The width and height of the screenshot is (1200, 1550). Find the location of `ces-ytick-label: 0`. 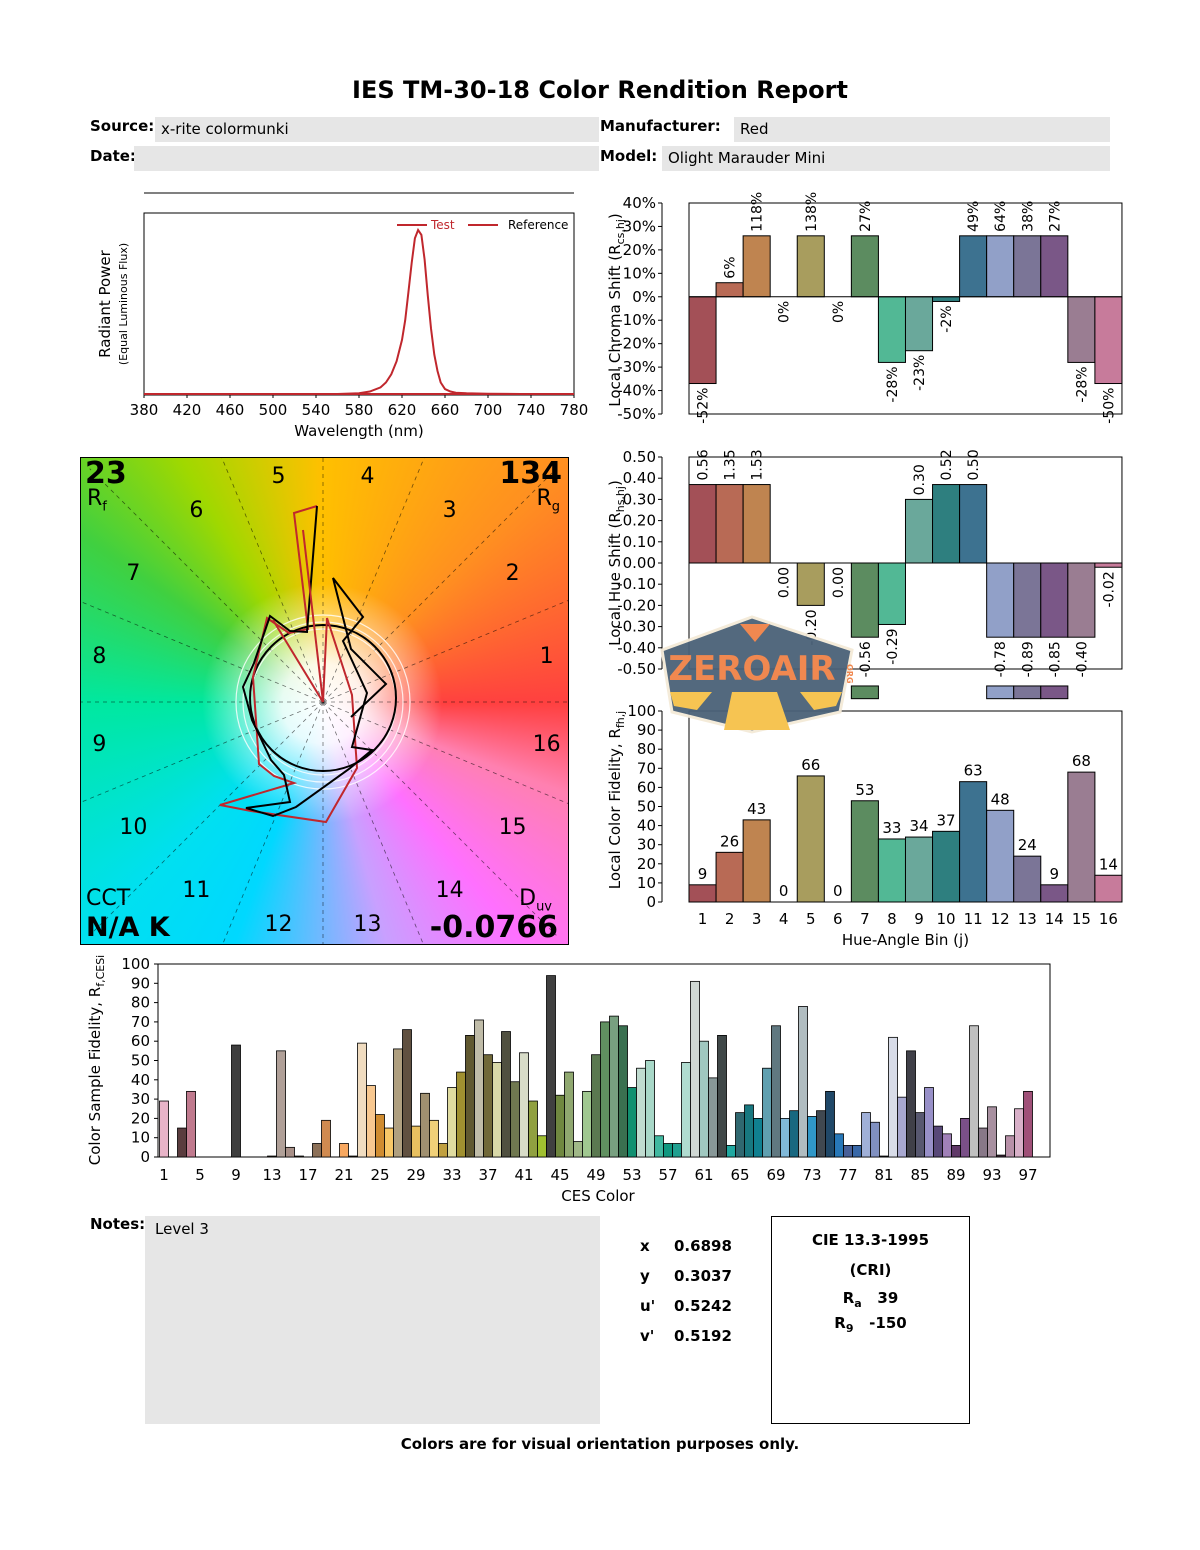

ces-ytick-label: 0 is located at coordinates (145, 1157).